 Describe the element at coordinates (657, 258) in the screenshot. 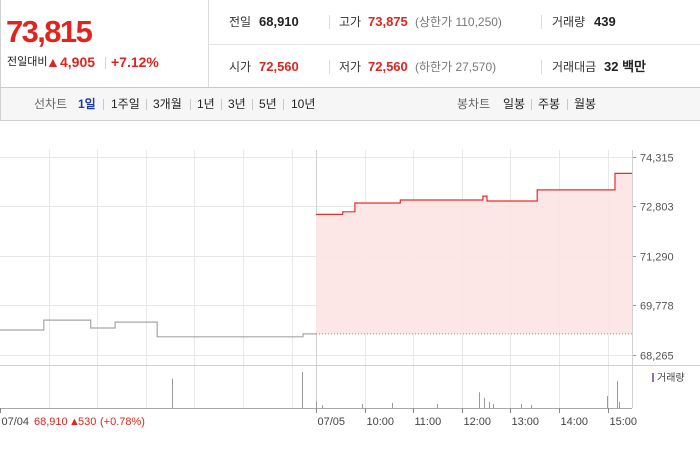

I see `y-tick-label: 71,290` at that location.